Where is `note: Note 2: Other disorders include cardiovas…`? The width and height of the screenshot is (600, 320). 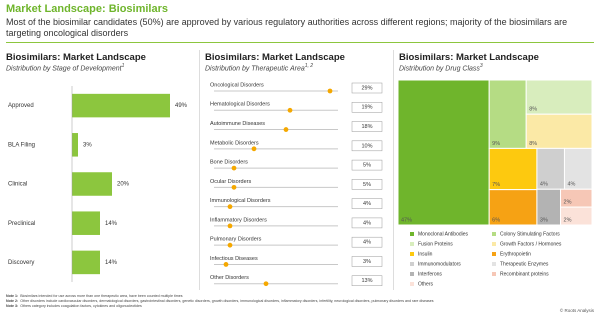
note: Note 2: Other disorders include cardiovas… is located at coordinates (286, 301).